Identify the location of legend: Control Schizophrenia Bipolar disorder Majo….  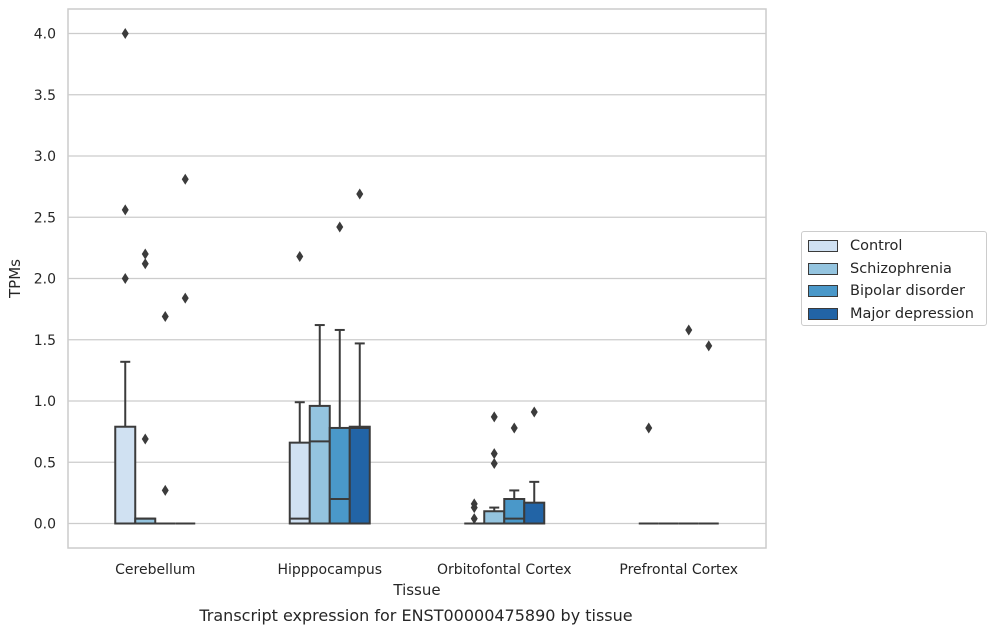
(894, 278).